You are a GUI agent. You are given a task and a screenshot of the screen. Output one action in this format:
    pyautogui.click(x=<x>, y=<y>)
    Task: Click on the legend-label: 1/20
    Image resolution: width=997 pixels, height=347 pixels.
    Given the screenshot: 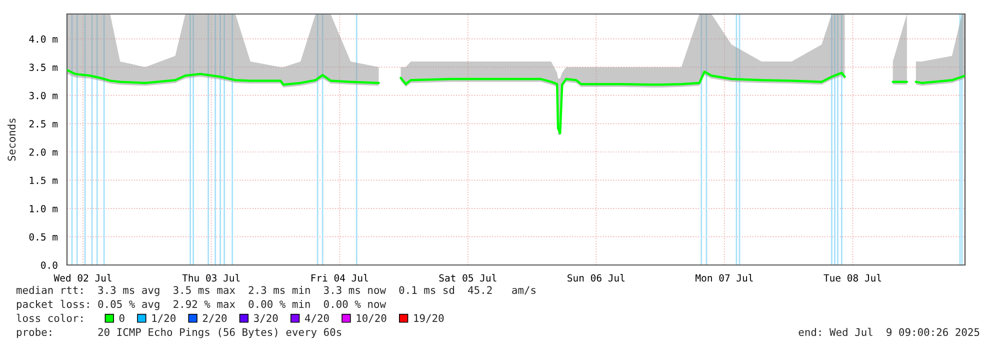 What is the action you would take?
    pyautogui.click(x=164, y=318)
    